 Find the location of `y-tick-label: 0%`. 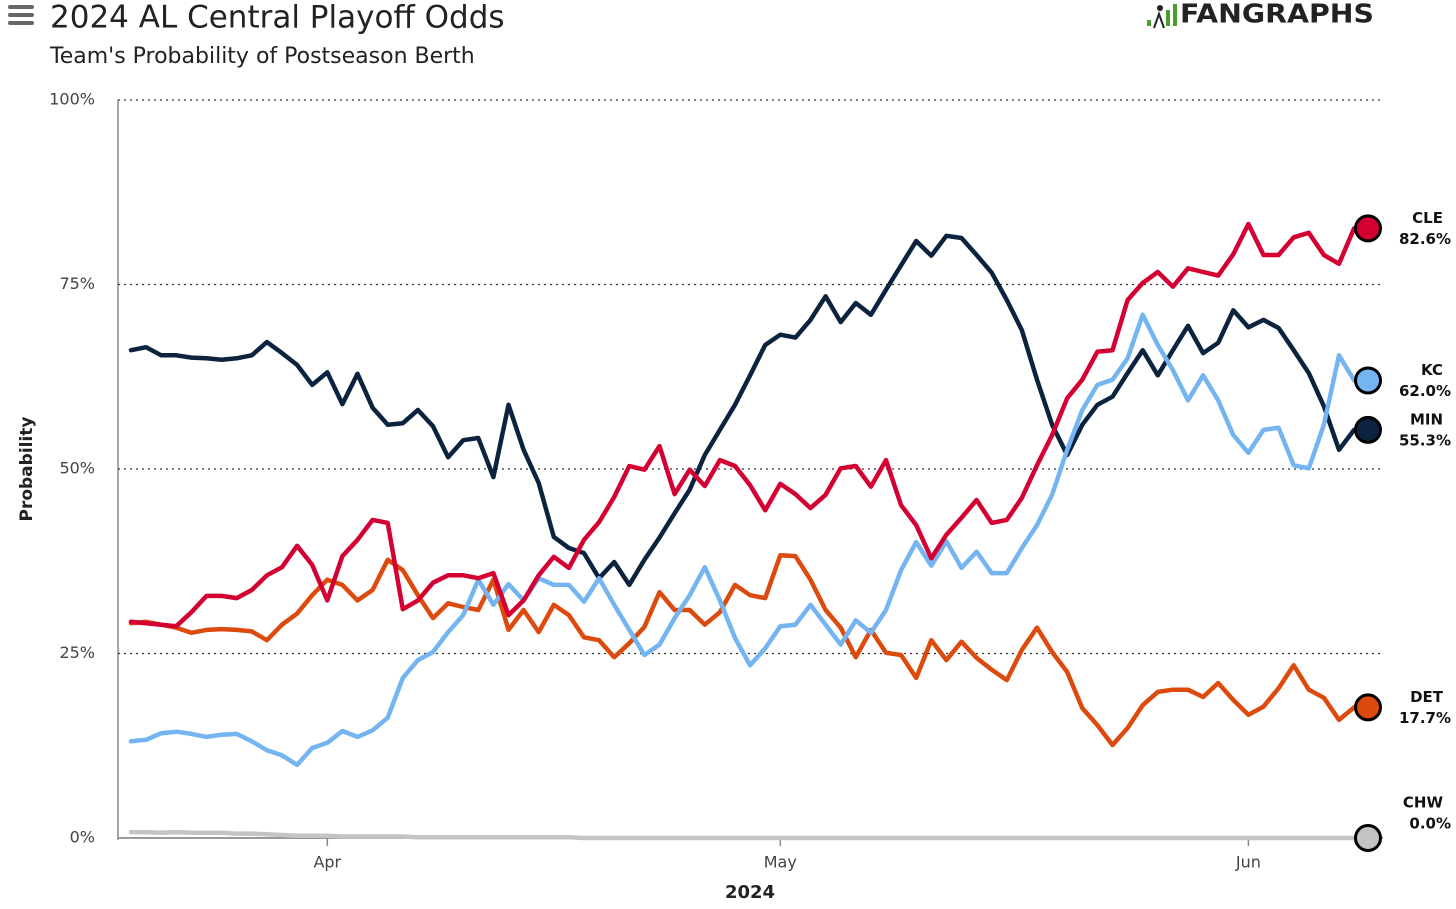

y-tick-label: 0% is located at coordinates (82, 837).